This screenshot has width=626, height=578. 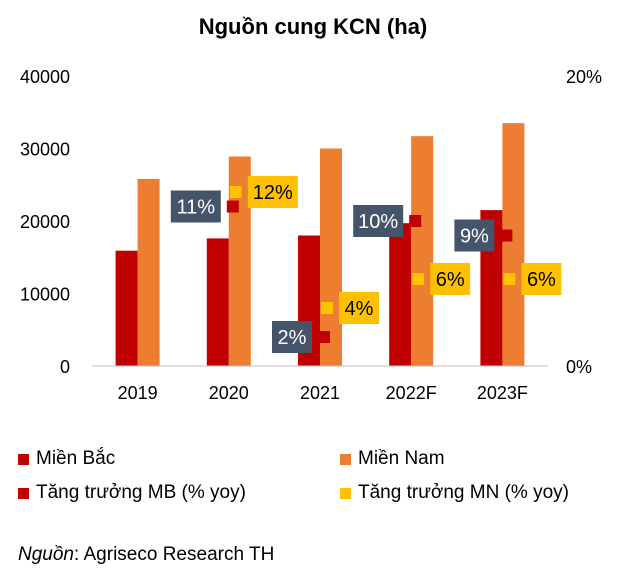 What do you see at coordinates (65, 367) in the screenshot?
I see `y-tick-label: 0` at bounding box center [65, 367].